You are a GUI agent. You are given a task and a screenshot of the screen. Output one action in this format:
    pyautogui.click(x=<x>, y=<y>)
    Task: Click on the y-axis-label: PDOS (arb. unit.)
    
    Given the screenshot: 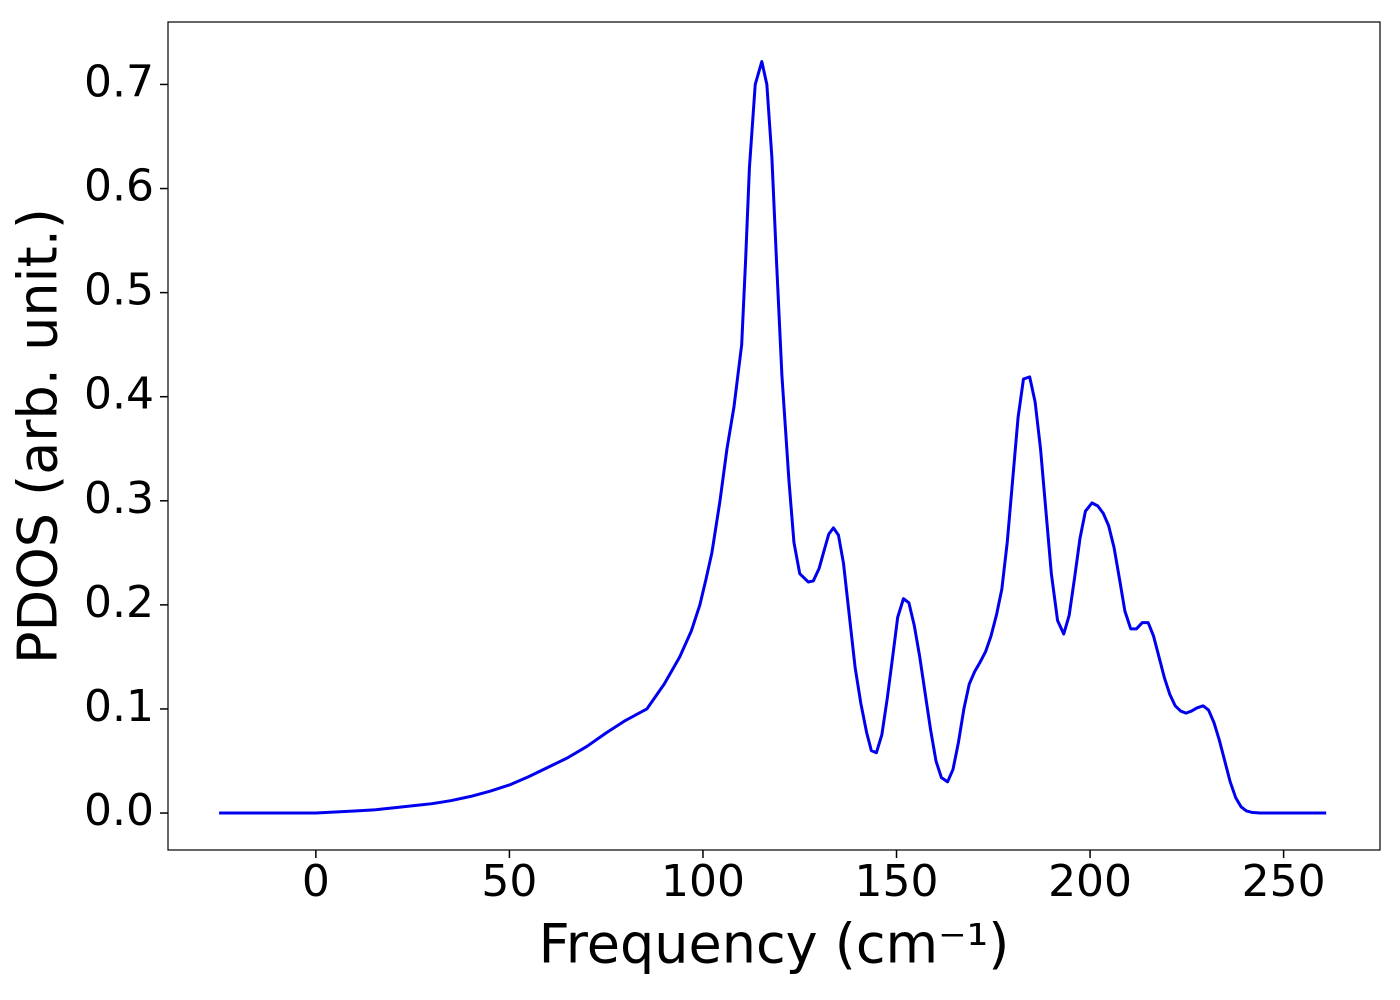 What is the action you would take?
    pyautogui.click(x=38, y=436)
    